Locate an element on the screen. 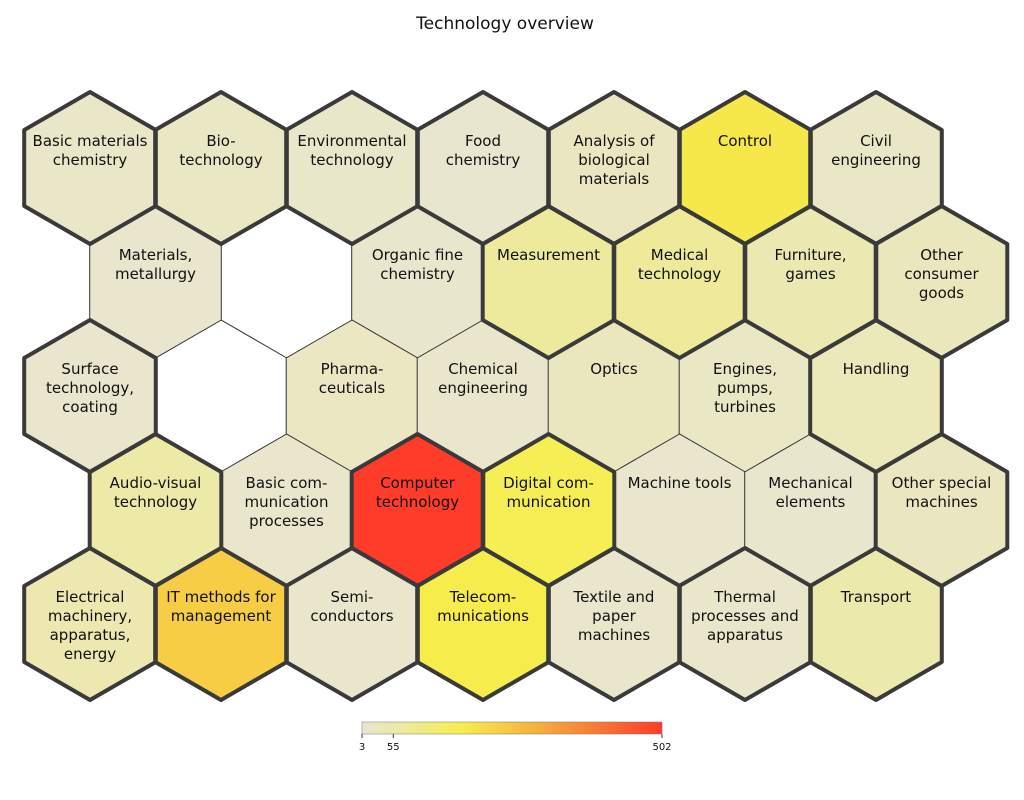 The image size is (1024, 800). hex-label-line: engineering is located at coordinates (876, 160).